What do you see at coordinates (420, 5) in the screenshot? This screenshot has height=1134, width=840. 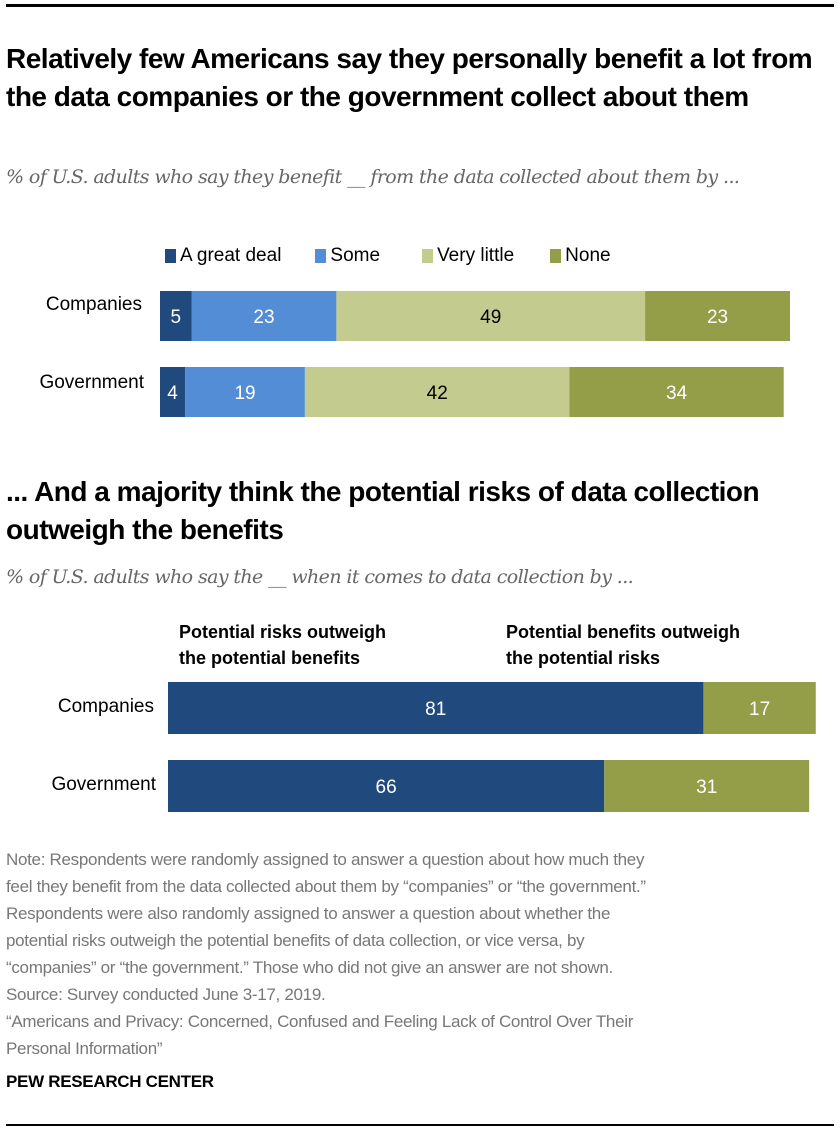 I see `top-rule` at bounding box center [420, 5].